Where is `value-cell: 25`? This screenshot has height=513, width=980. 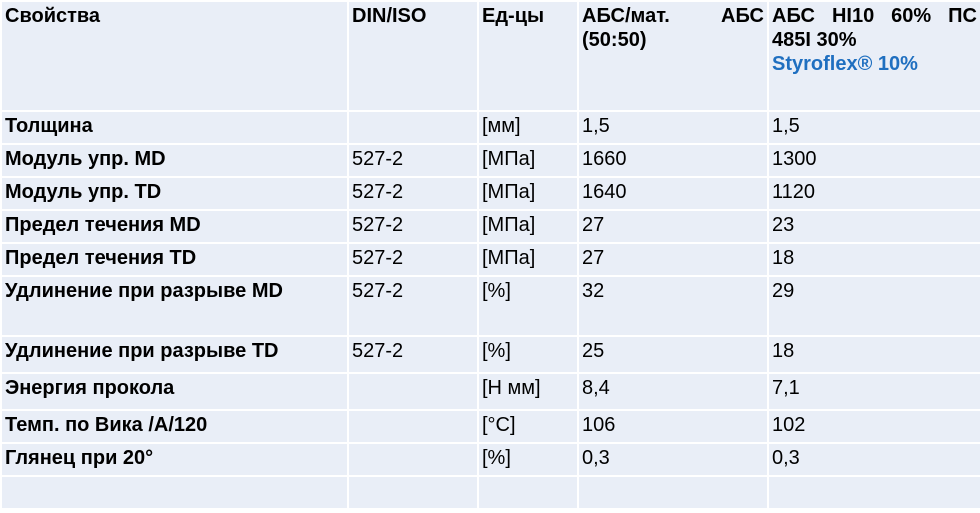
value-cell: 25 is located at coordinates (673, 354).